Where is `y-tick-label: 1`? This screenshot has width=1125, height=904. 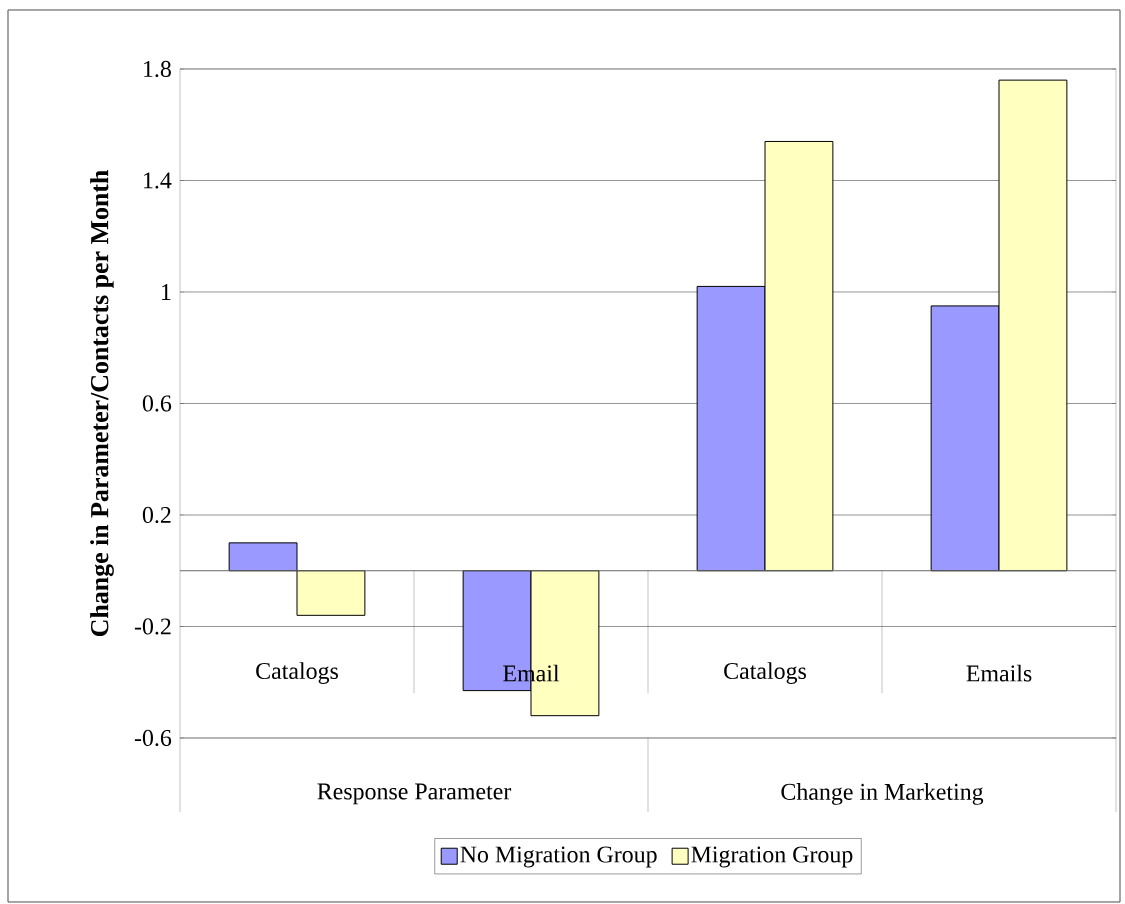 y-tick-label: 1 is located at coordinates (166, 292).